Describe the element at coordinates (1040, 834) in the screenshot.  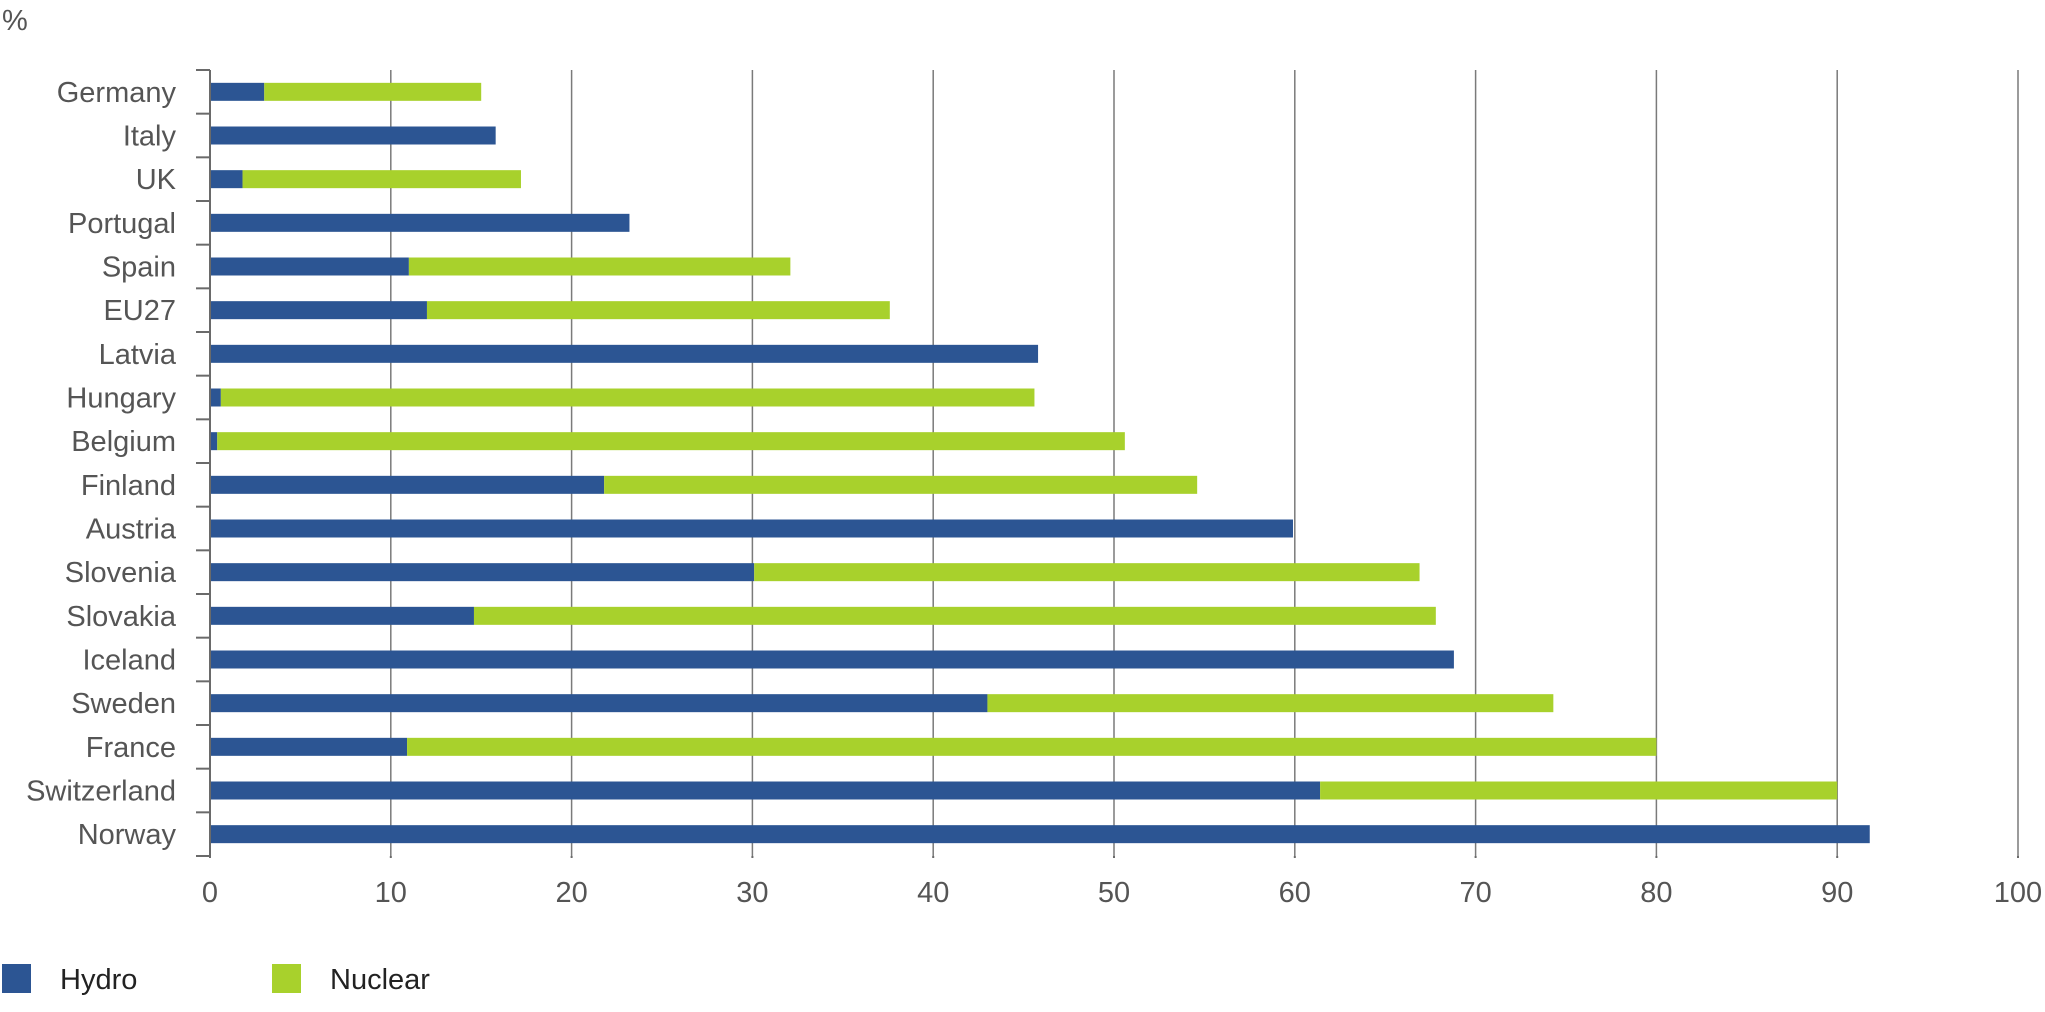
I see `bar-hydro-norway` at that location.